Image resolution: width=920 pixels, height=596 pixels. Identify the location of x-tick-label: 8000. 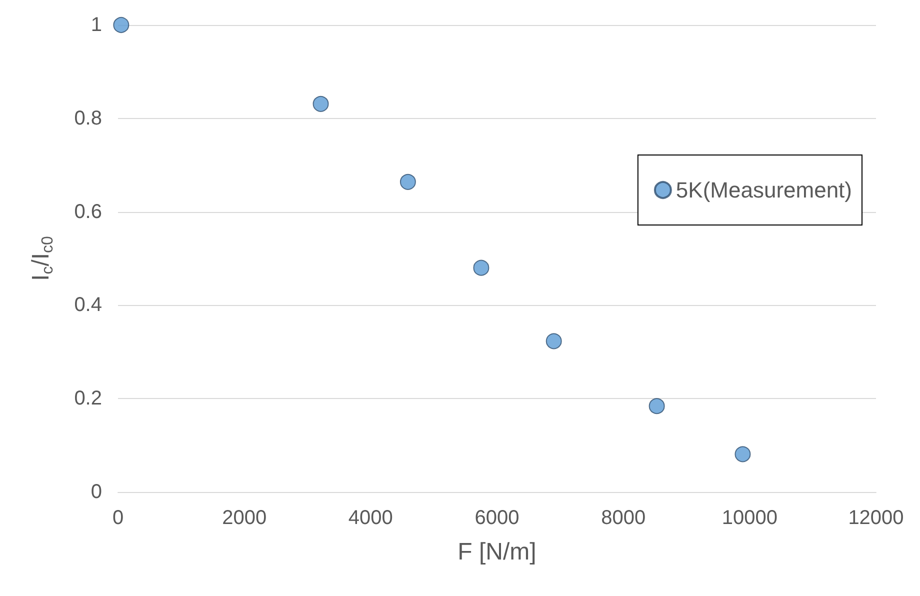
(623, 518).